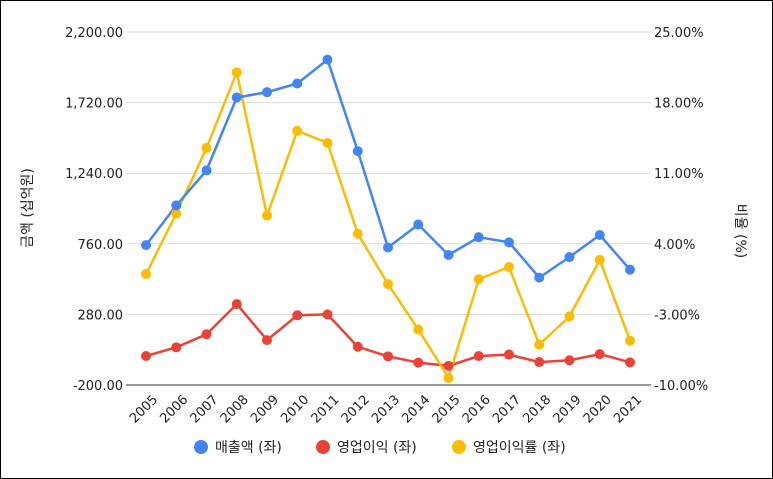 This screenshot has height=479, width=773. Describe the element at coordinates (681, 386) in the screenshot. I see `right-tick-label: -10.00%` at that location.